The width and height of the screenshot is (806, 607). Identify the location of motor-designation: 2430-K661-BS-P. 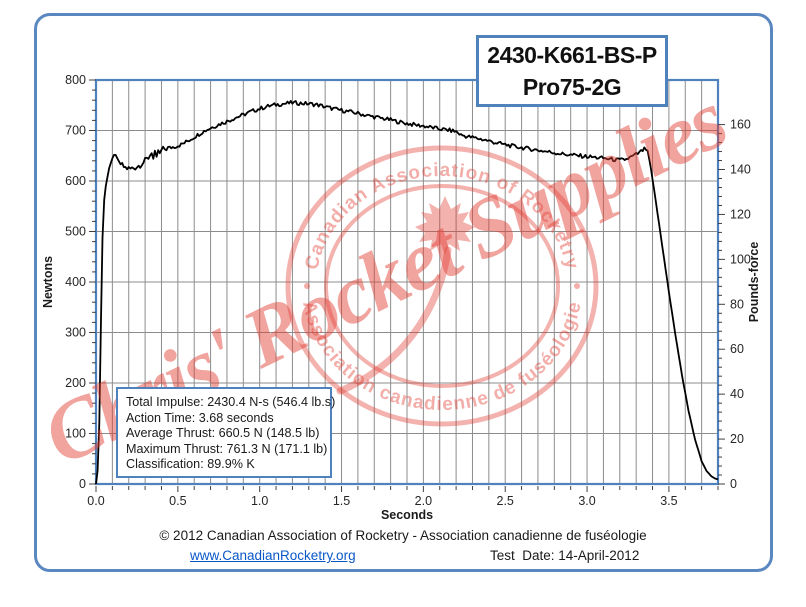
(572, 55).